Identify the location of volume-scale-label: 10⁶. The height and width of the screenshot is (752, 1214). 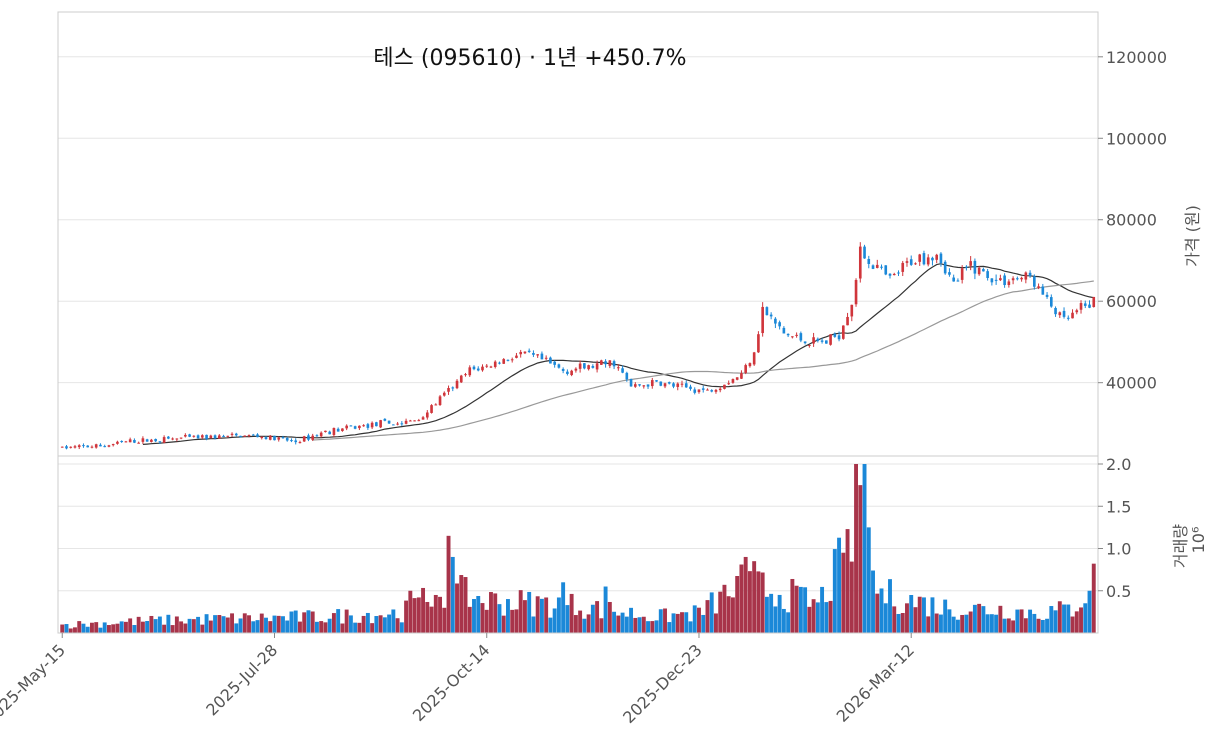
(1198, 540).